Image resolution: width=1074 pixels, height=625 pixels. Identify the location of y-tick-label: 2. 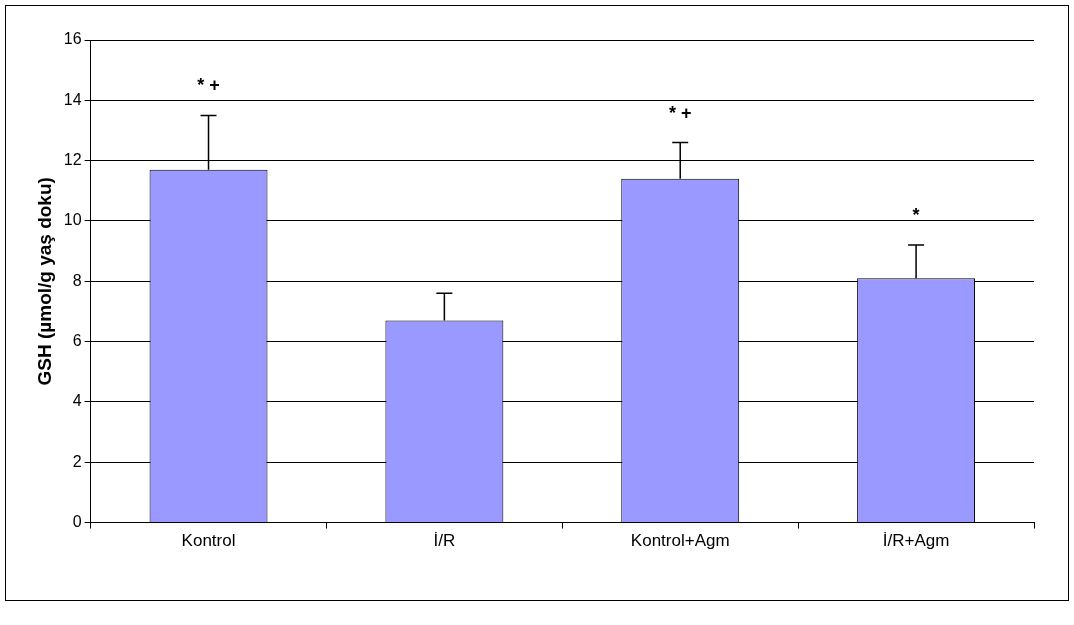
(77, 461).